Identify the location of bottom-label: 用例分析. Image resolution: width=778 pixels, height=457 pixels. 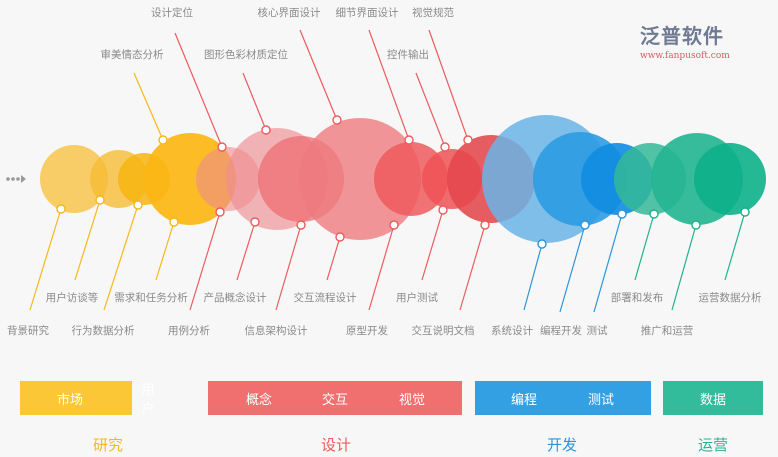
(189, 330).